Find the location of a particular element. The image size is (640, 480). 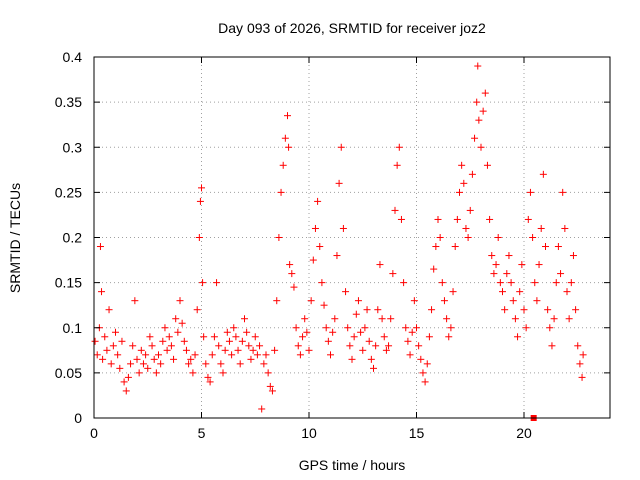

x-tick-label: 5 is located at coordinates (202, 433).